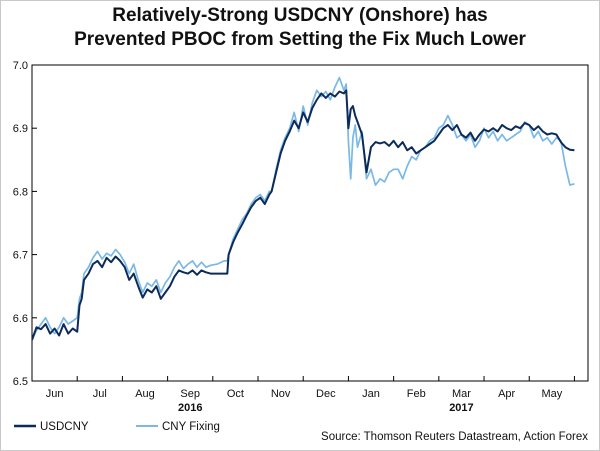 This screenshot has height=451, width=600. I want to click on legend-label-cny-fixing: CNY Fixing, so click(191, 427).